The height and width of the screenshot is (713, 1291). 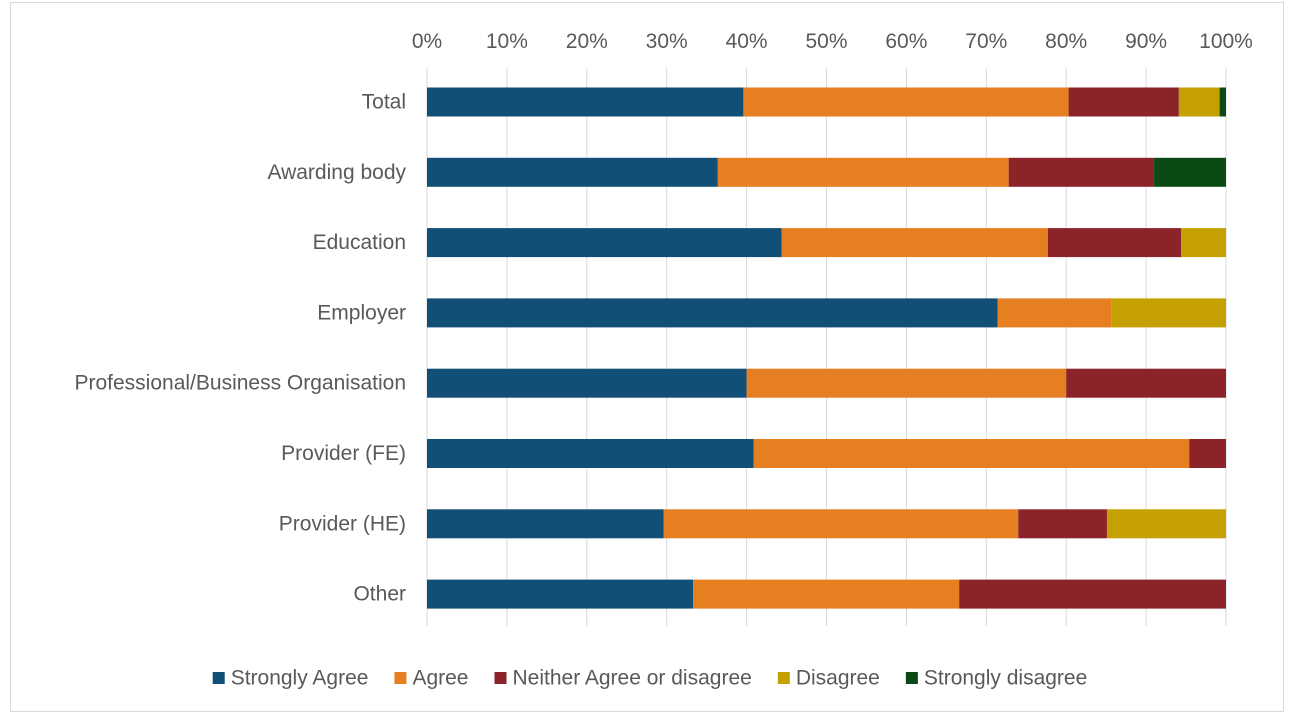 What do you see at coordinates (1123, 102) in the screenshot?
I see `bar-total-neither-agree-or-disagree` at bounding box center [1123, 102].